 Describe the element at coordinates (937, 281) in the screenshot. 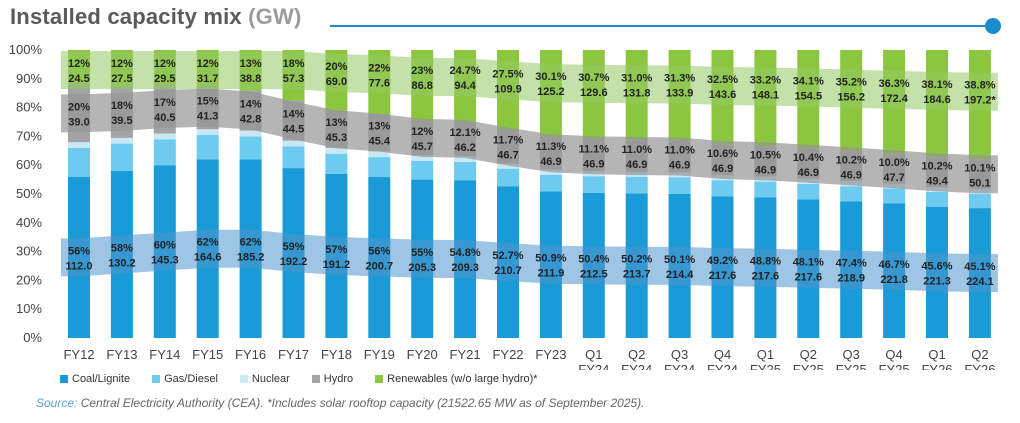

I see `coal-gw-label: 221.3` at that location.